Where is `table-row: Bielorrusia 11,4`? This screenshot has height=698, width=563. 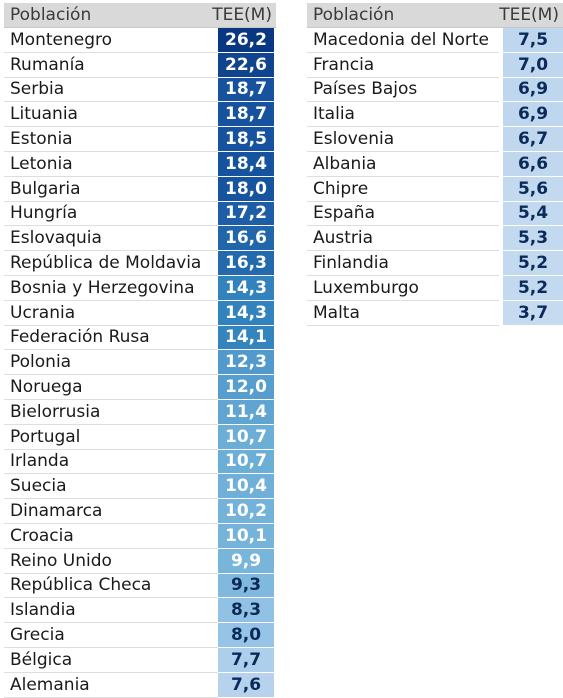 table-row: Bielorrusia 11,4 is located at coordinates (140, 412).